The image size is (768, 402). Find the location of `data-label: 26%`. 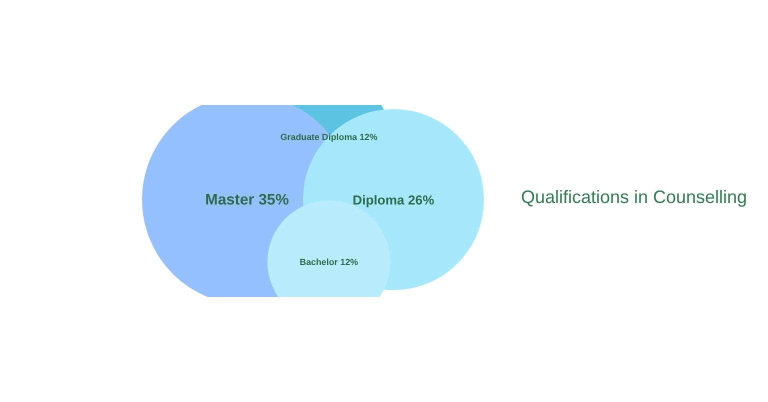

data-label: 26% is located at coordinates (421, 200).